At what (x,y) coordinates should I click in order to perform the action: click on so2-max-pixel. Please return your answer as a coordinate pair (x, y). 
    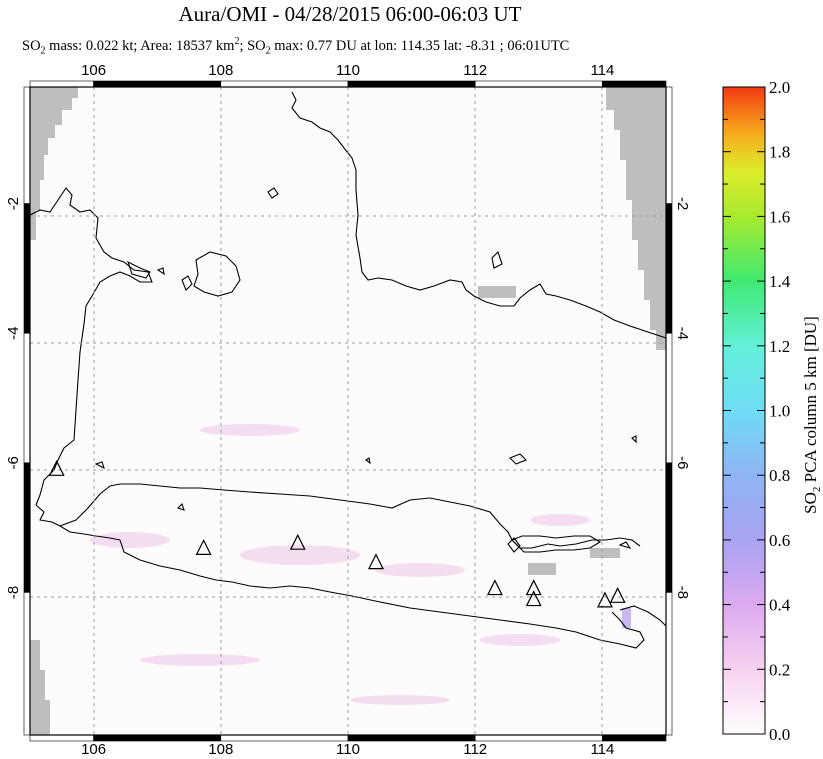
    Looking at the image, I should click on (626, 618).